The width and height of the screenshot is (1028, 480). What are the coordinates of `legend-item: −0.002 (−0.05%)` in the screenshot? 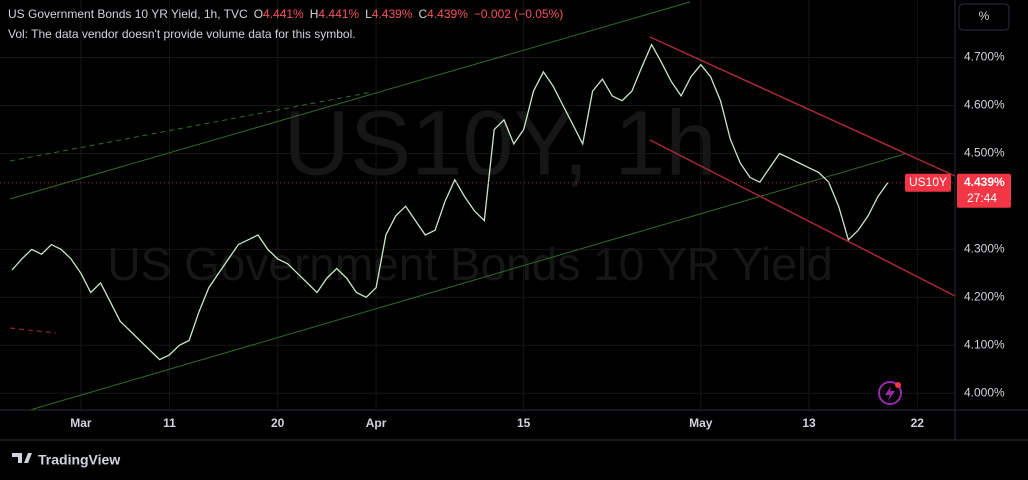 It's located at (518, 14).